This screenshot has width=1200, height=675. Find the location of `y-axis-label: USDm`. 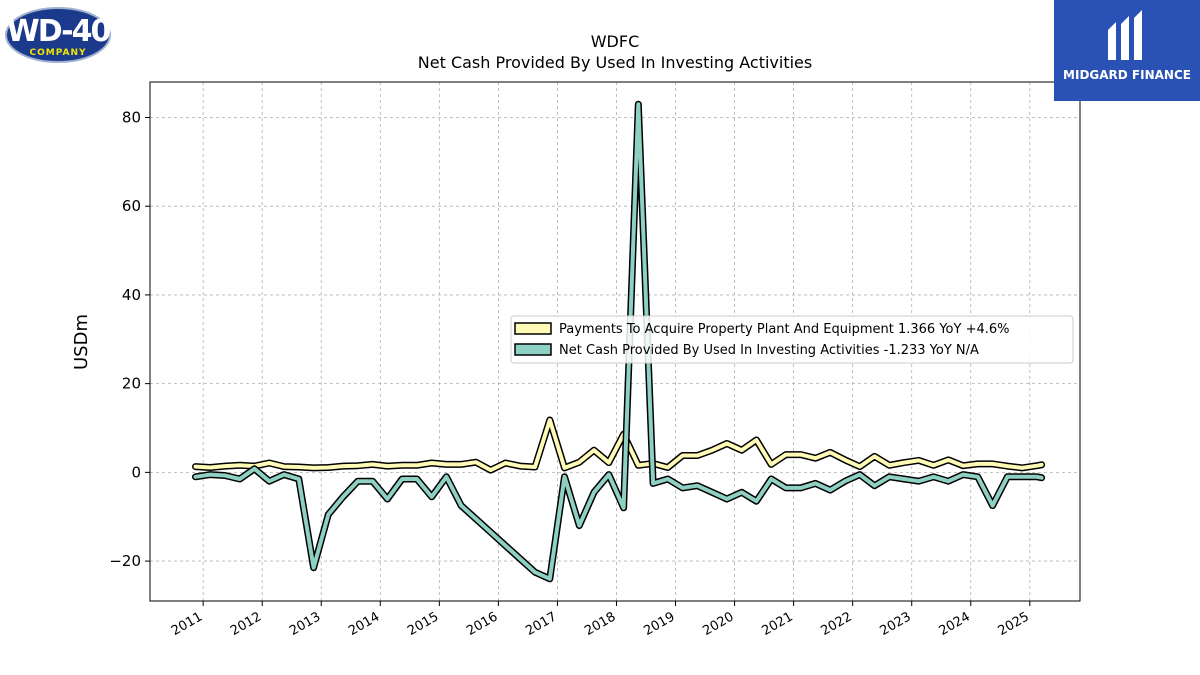

y-axis-label: USDm is located at coordinates (81, 342).